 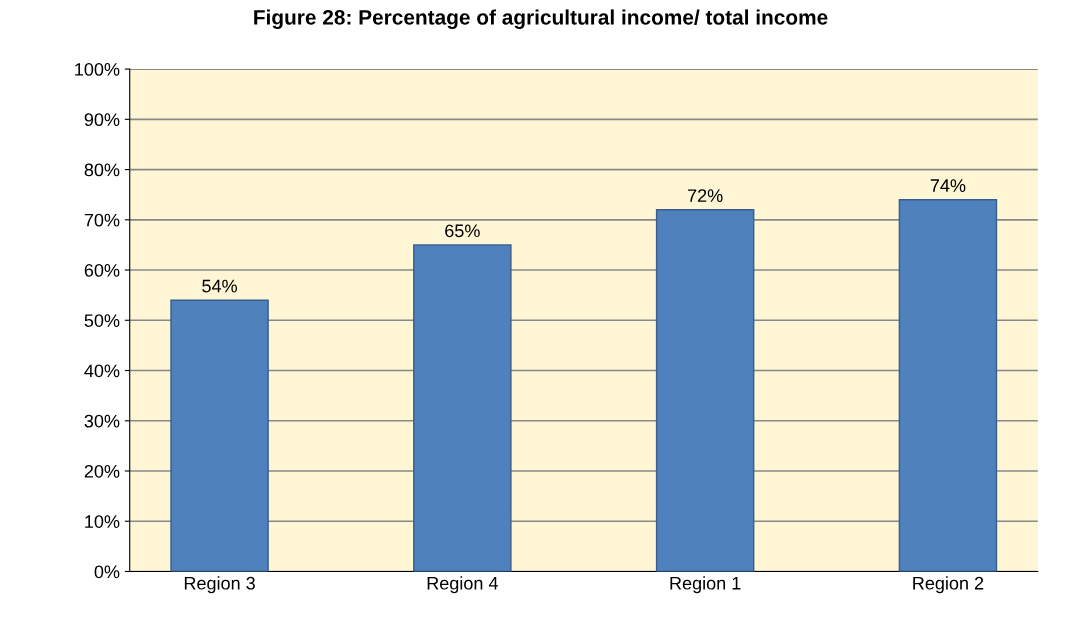 I want to click on y-tick-label: 40%, so click(x=102, y=371).